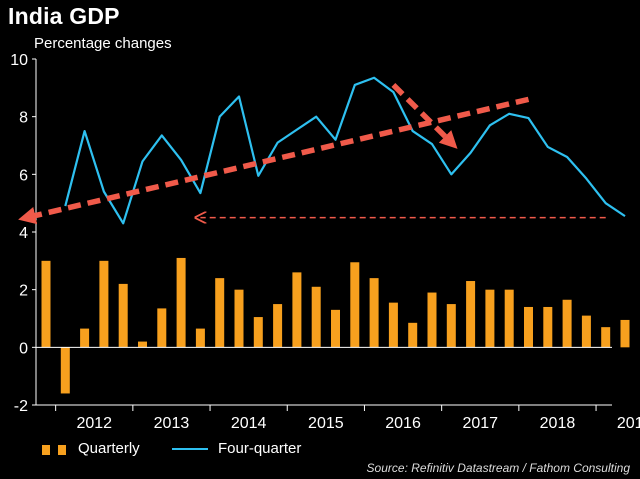 This screenshot has height=479, width=640. Describe the element at coordinates (249, 423) in the screenshot. I see `x-tick-label: 2014` at that location.